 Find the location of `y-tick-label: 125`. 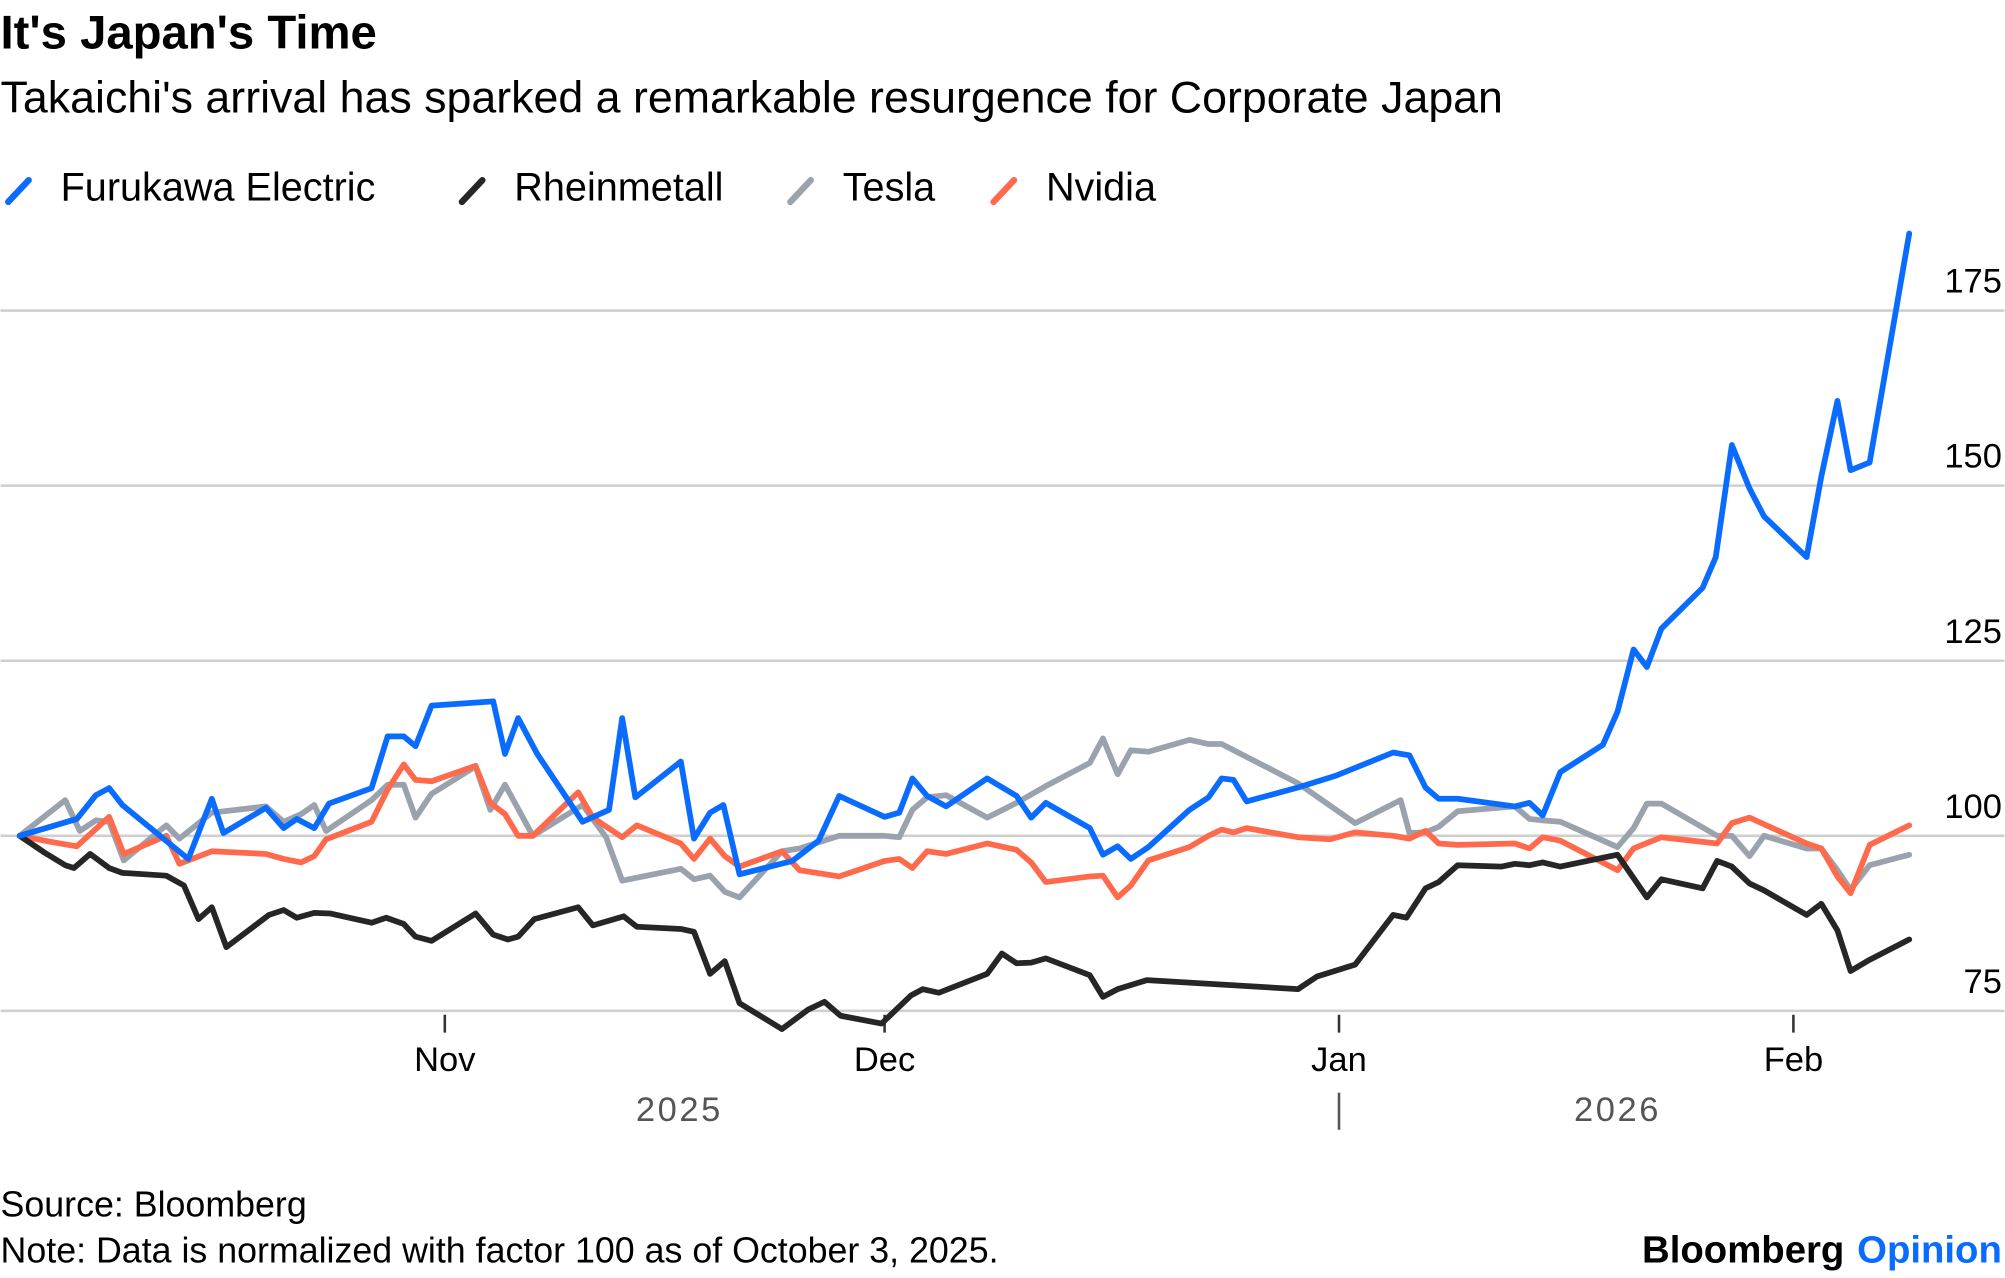

y-tick-label: 125 is located at coordinates (1973, 632).